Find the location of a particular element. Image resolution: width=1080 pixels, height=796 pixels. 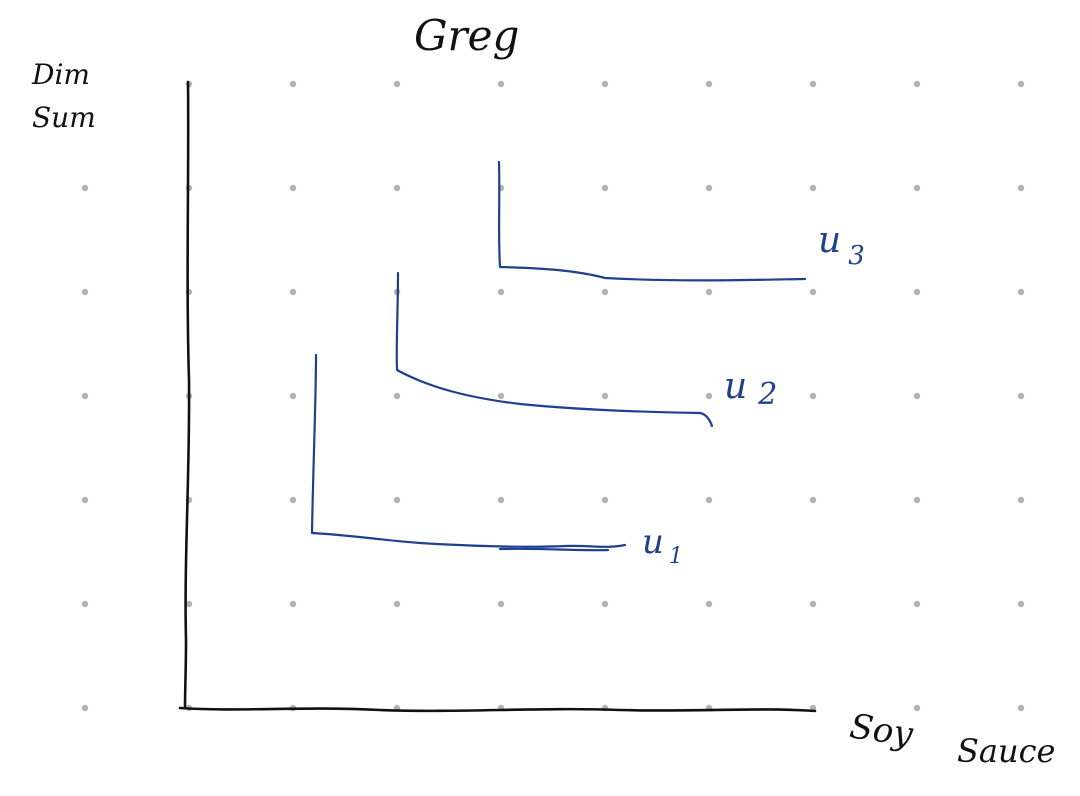

indifference-curve-u2 is located at coordinates (554, 349).